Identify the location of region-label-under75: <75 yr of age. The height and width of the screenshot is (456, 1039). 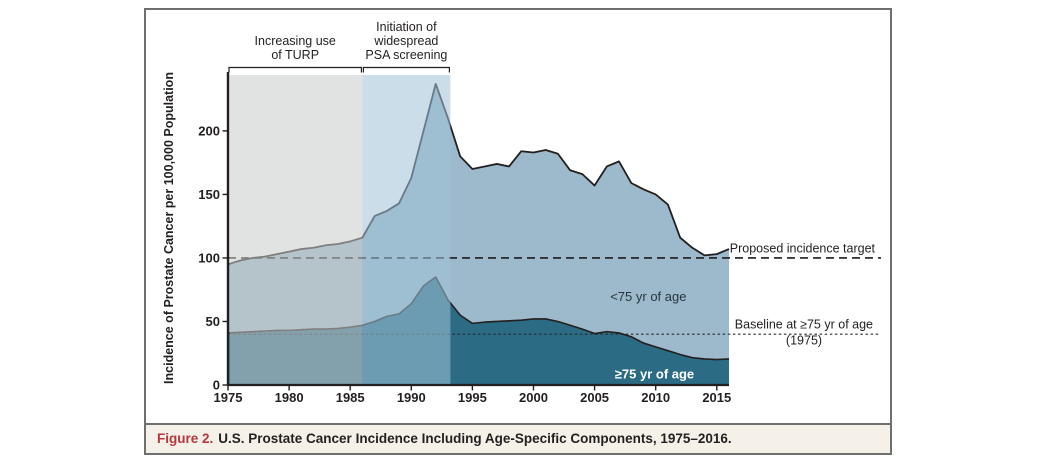
(648, 296).